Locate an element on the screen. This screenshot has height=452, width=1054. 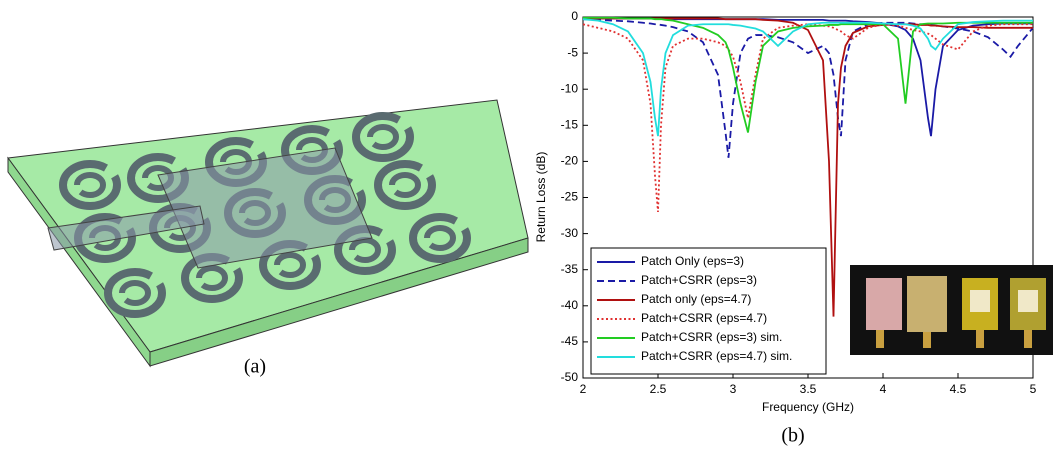
x-tick-label: 2 is located at coordinates (583, 389).